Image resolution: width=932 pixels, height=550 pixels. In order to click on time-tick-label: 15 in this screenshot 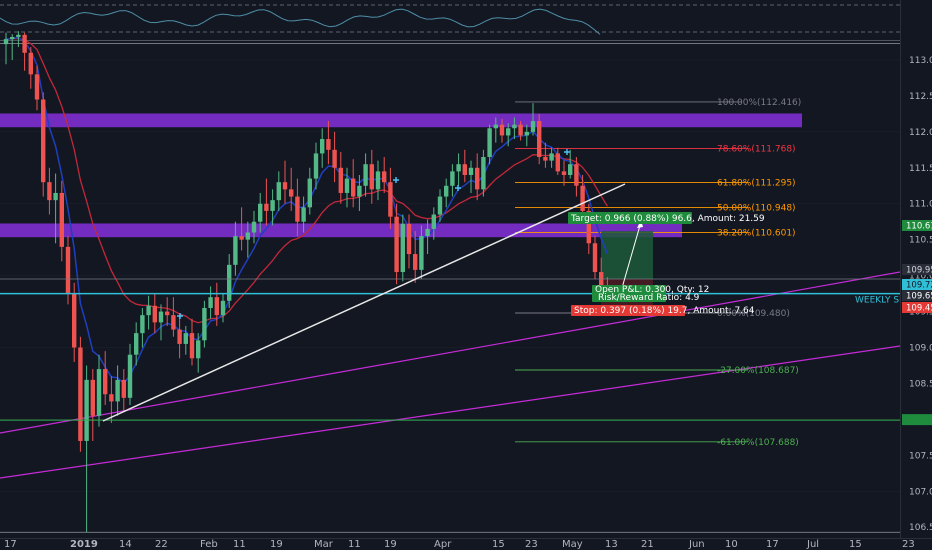, I will do `click(498, 544)`.